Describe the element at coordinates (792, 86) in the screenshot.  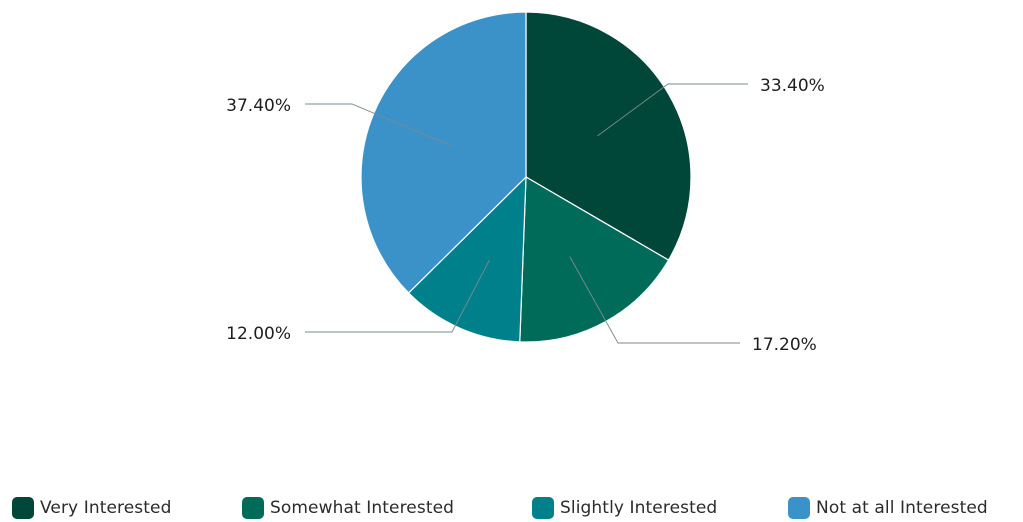
I see `data-label-very-interested: 33.40%` at that location.